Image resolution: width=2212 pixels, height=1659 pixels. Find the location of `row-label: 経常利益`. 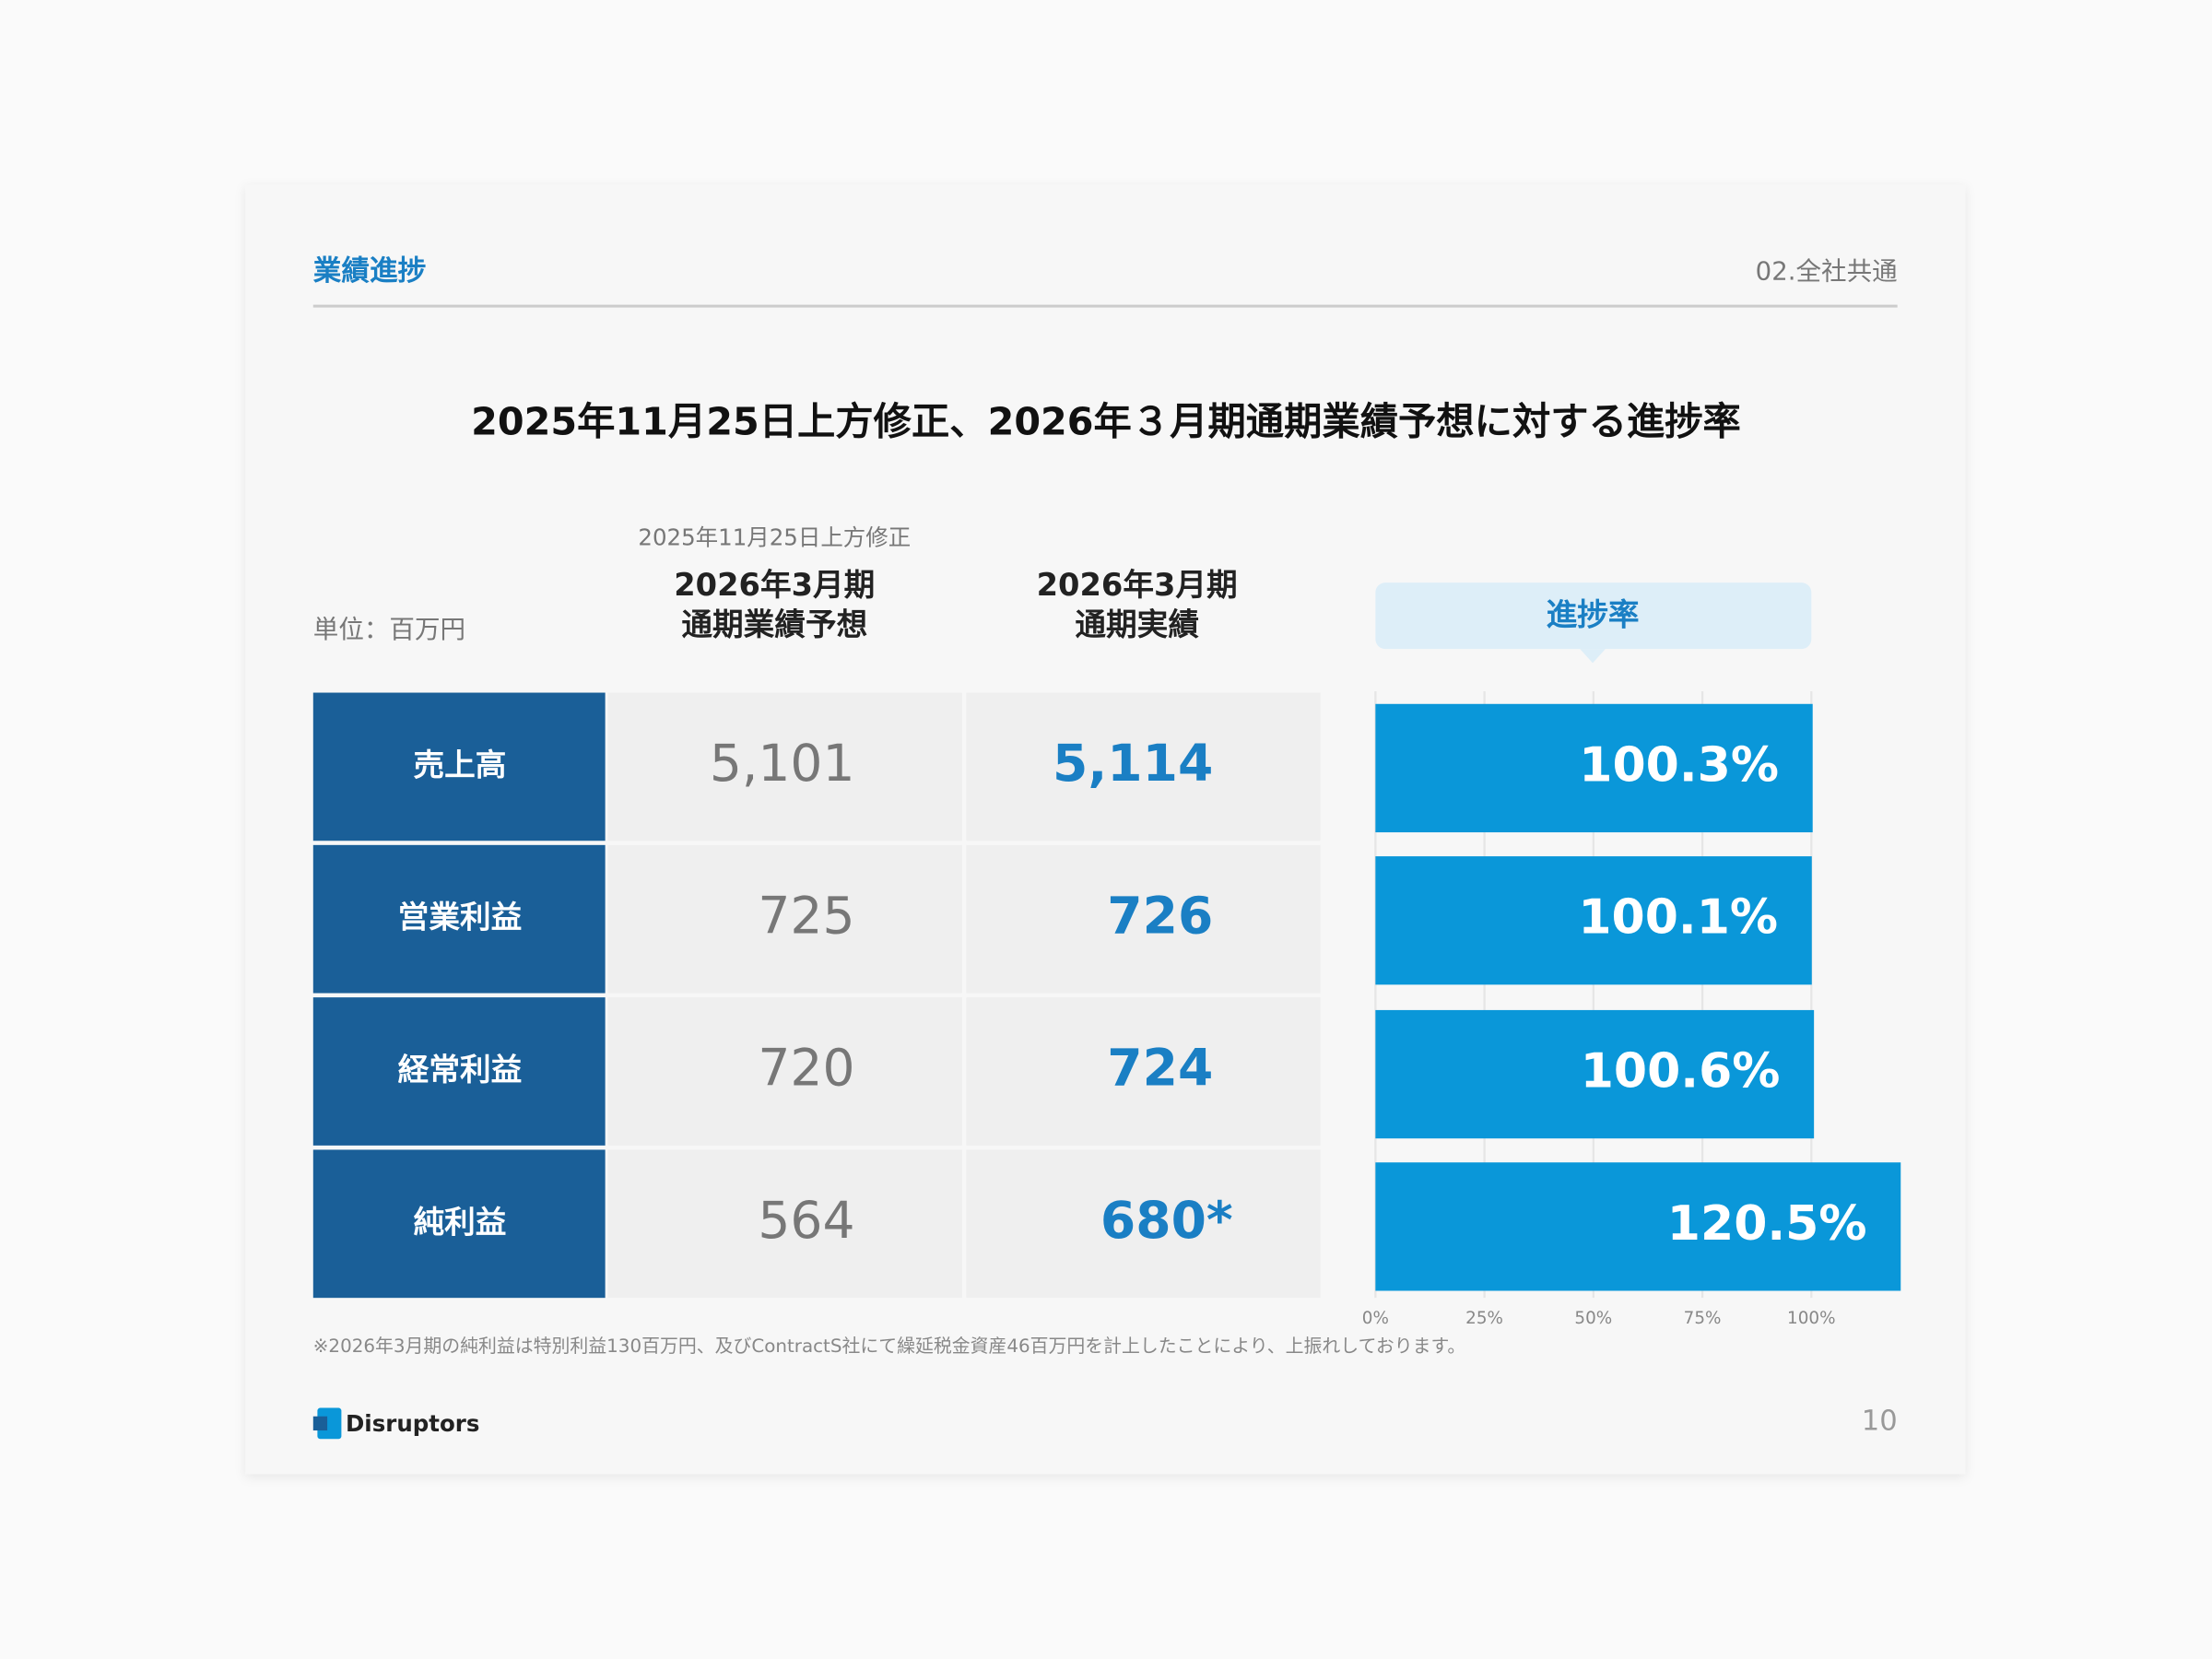

row-label: 経常利益 is located at coordinates (460, 1070).